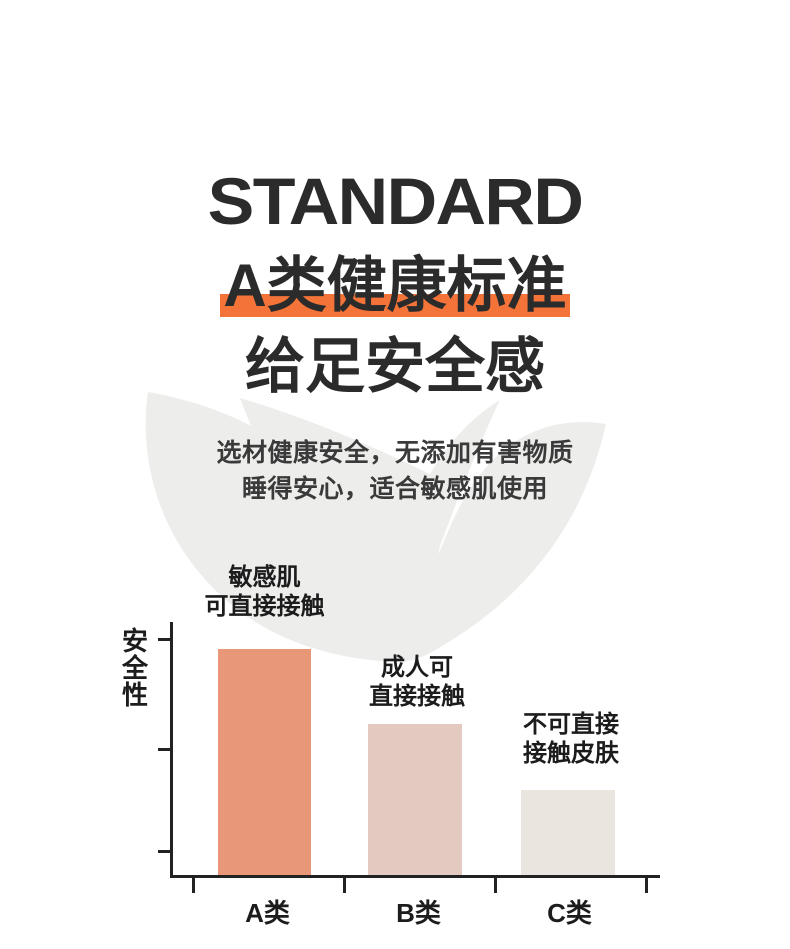 This screenshot has height=949, width=790. What do you see at coordinates (571, 724) in the screenshot?
I see `bar-c-annotation-line-1: 不可直接` at bounding box center [571, 724].